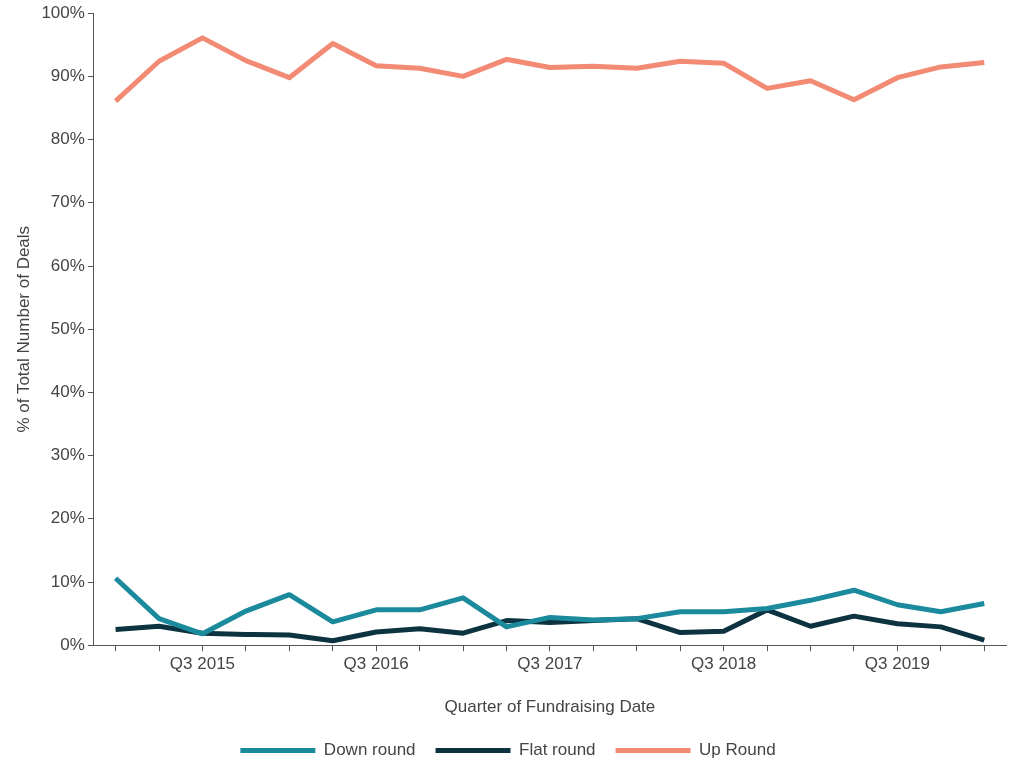  What do you see at coordinates (67, 265) in the screenshot?
I see `y-tick-label: 60%` at bounding box center [67, 265].